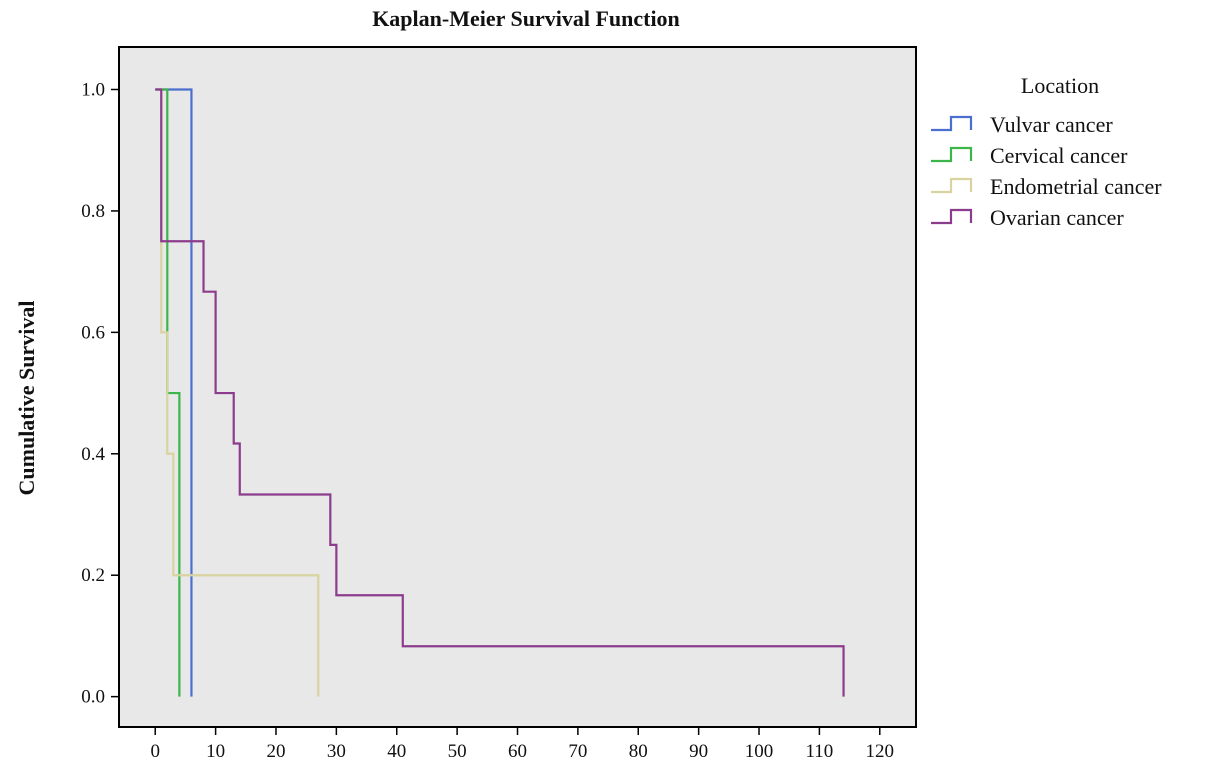  What do you see at coordinates (93, 575) in the screenshot?
I see `y-tick-label: 0.2` at bounding box center [93, 575].